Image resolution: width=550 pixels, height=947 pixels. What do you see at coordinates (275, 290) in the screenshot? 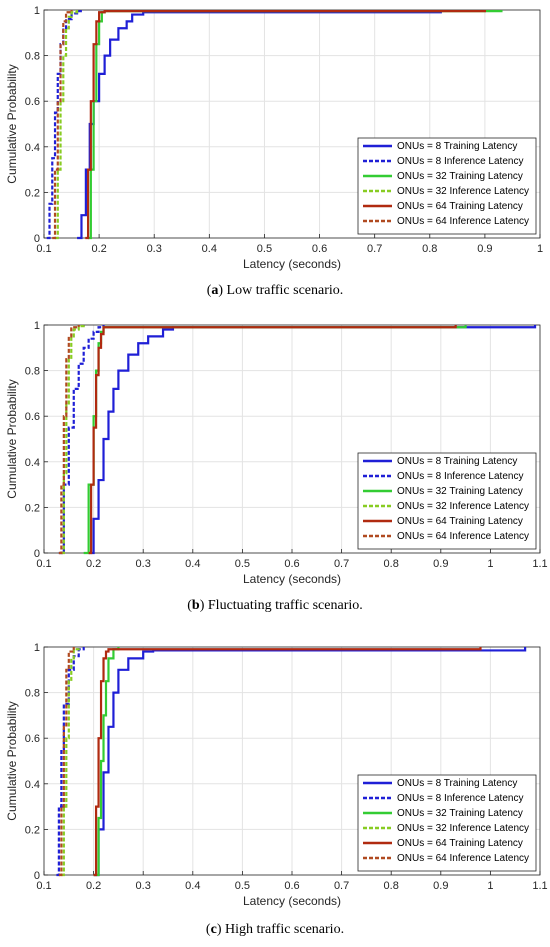
I see `caption-a: (a) Low traffic scenario.` at bounding box center [275, 290].